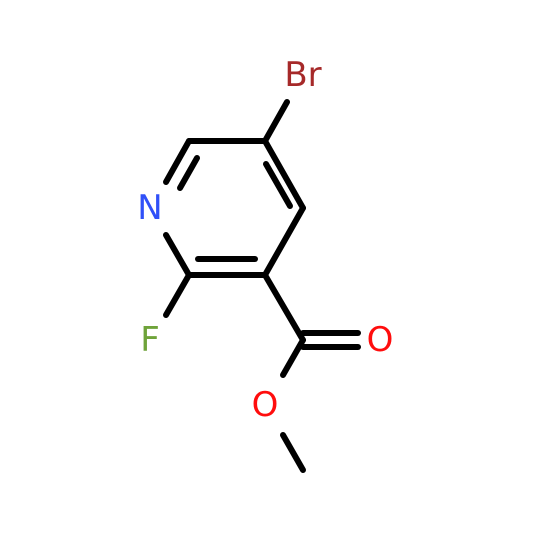  I want to click on atom-label: F, so click(150, 340).